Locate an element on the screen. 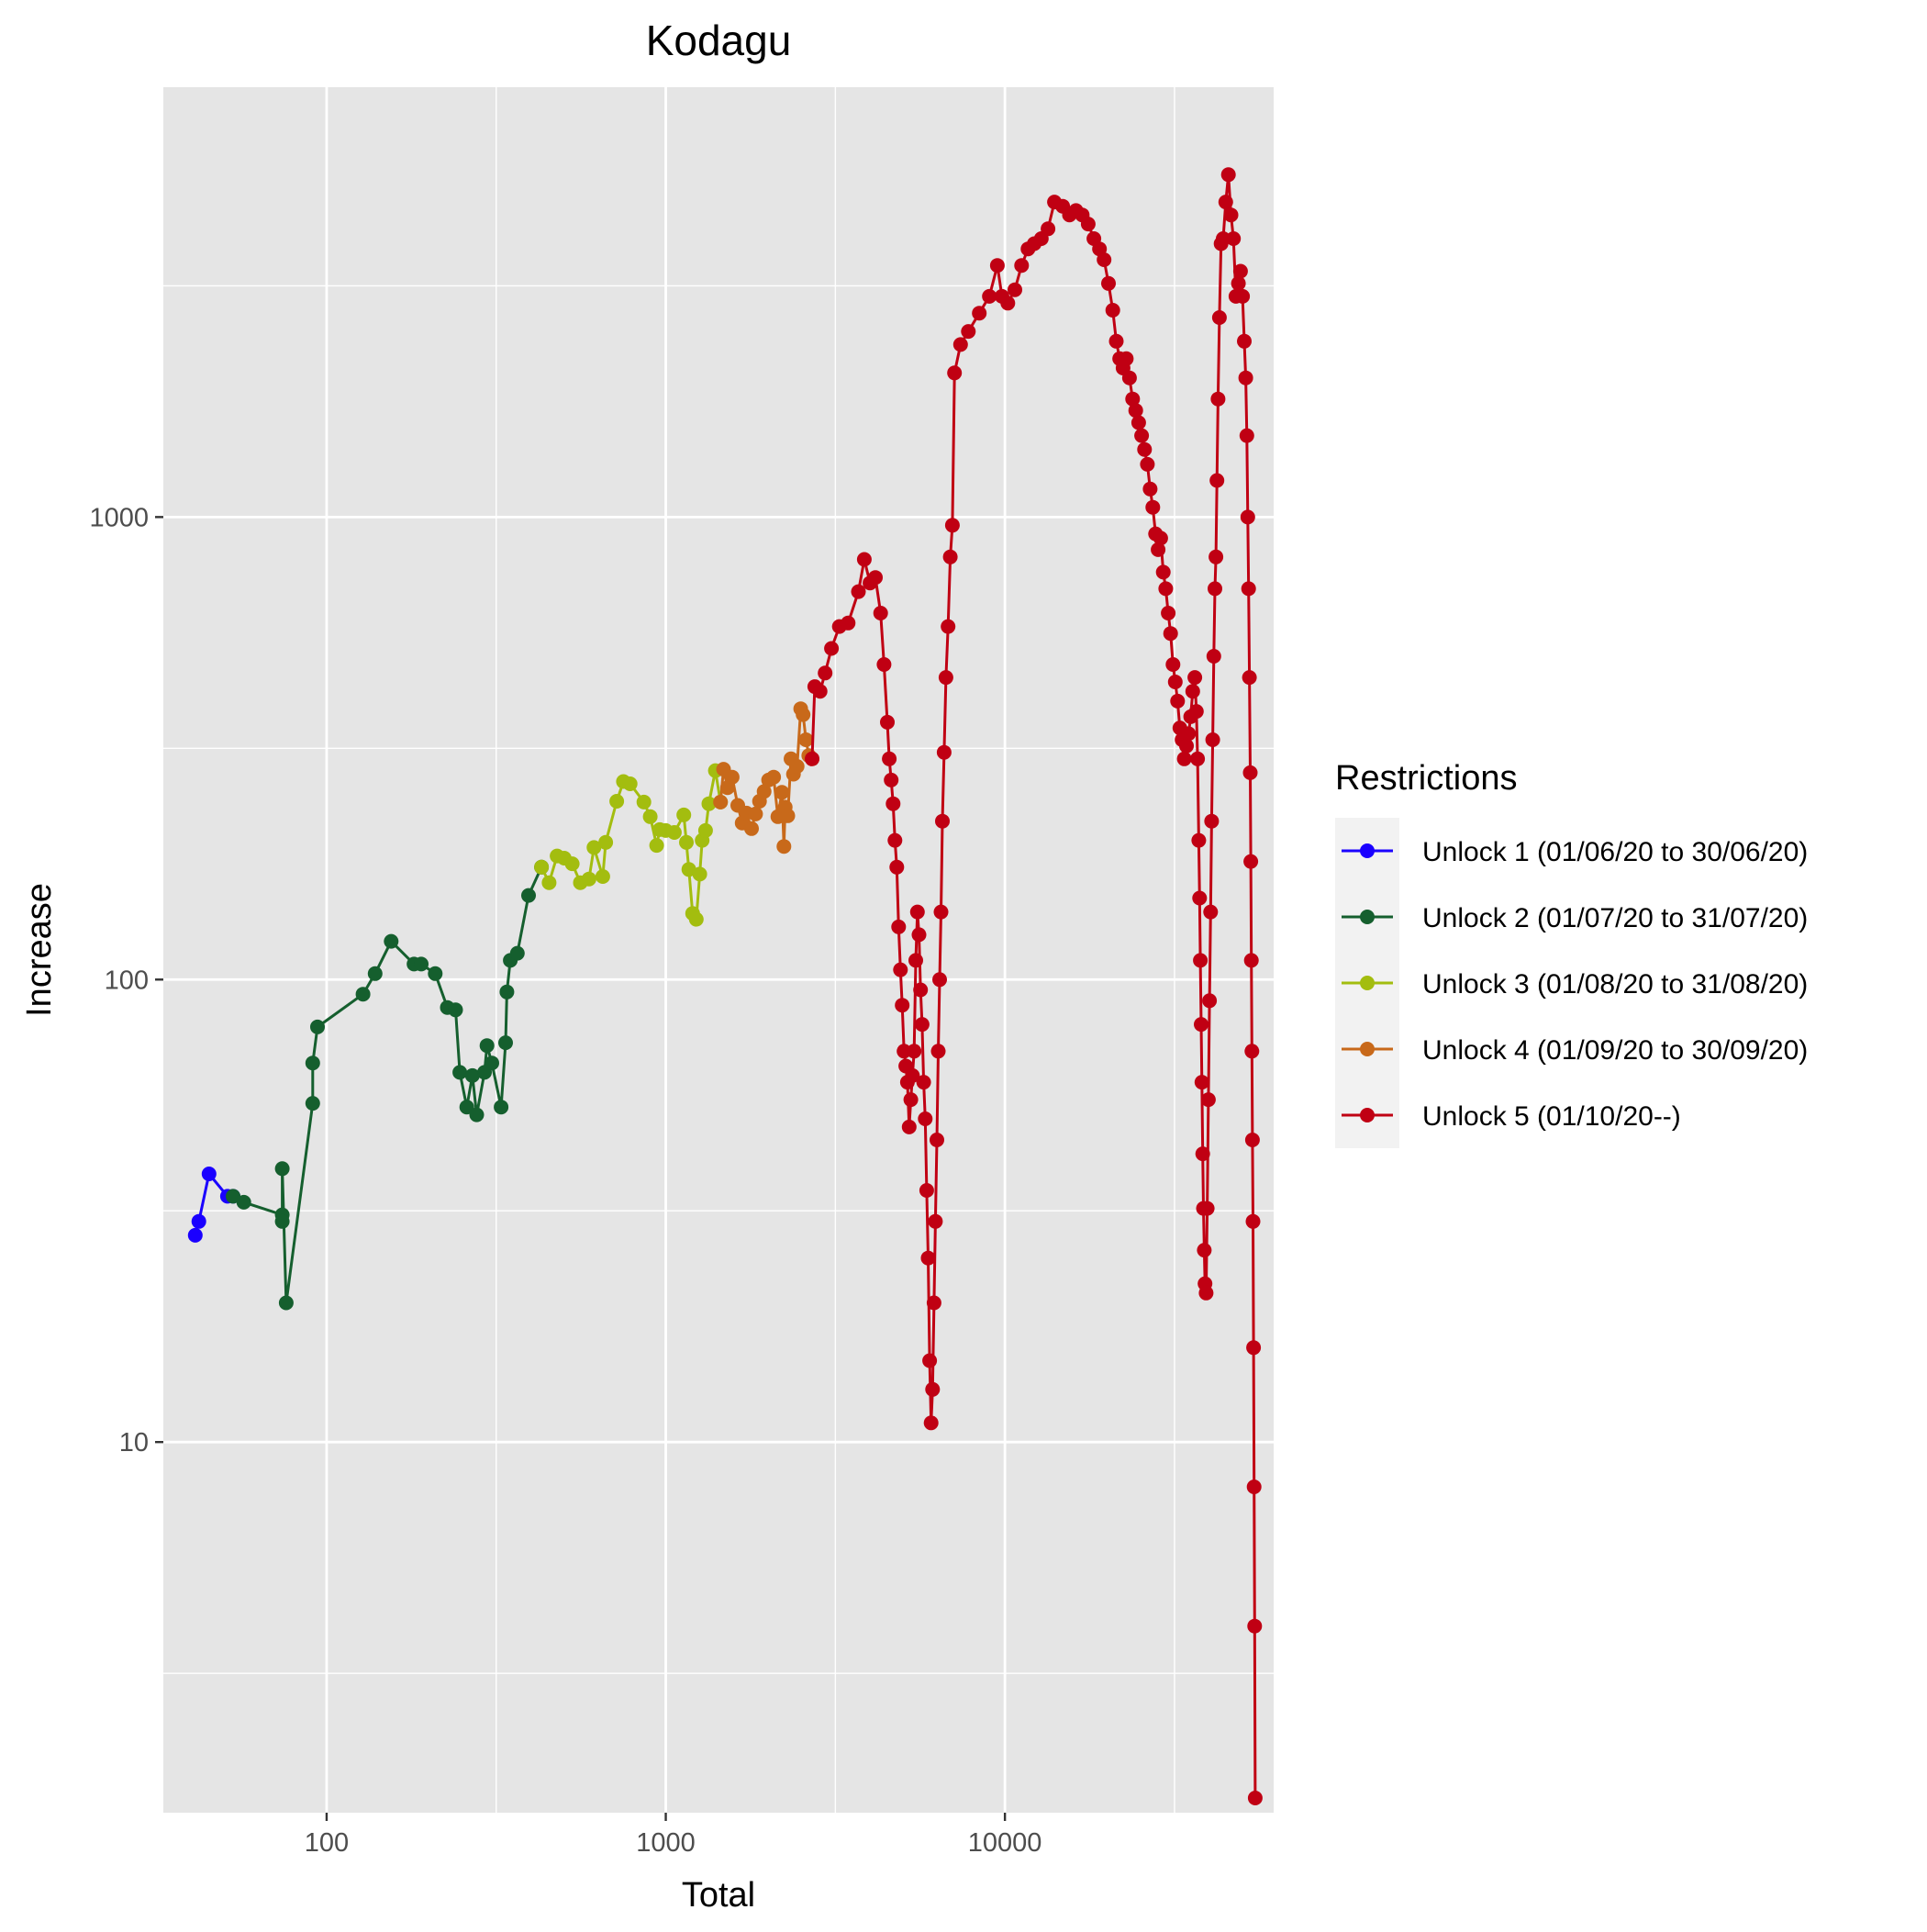 The image size is (1927, 1932). y-tick-label: 1000 is located at coordinates (119, 517).